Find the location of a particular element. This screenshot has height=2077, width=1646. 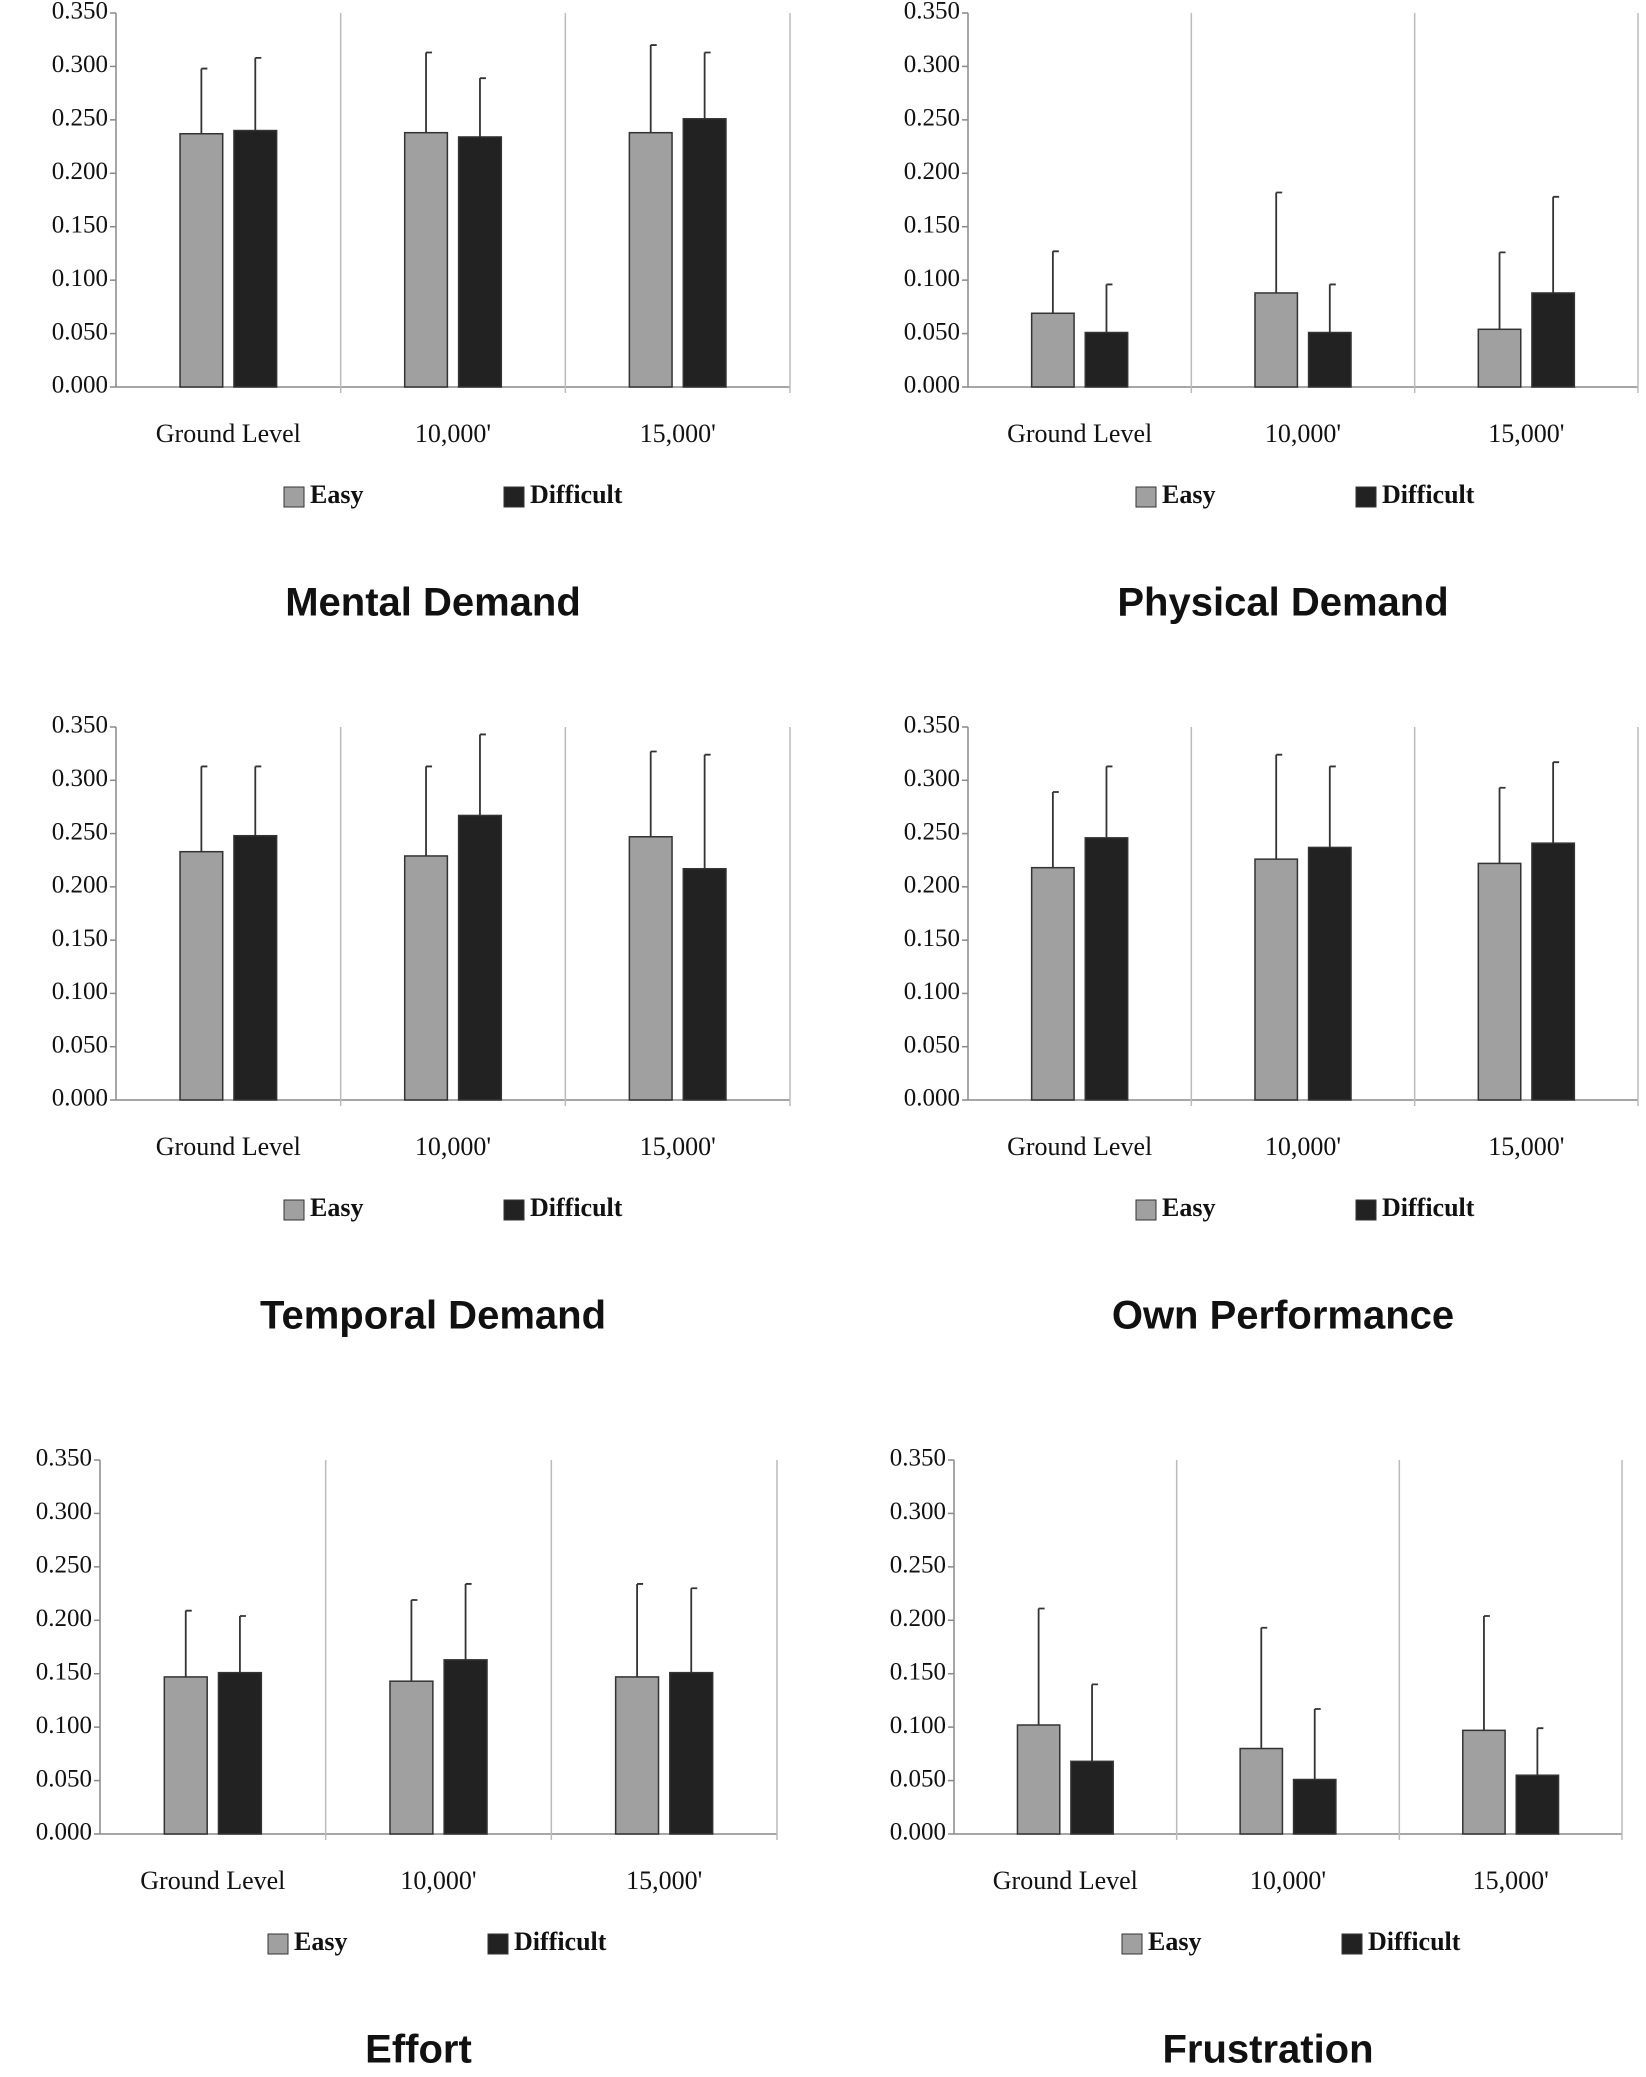

chart-title: Effort is located at coordinates (418, 2050).